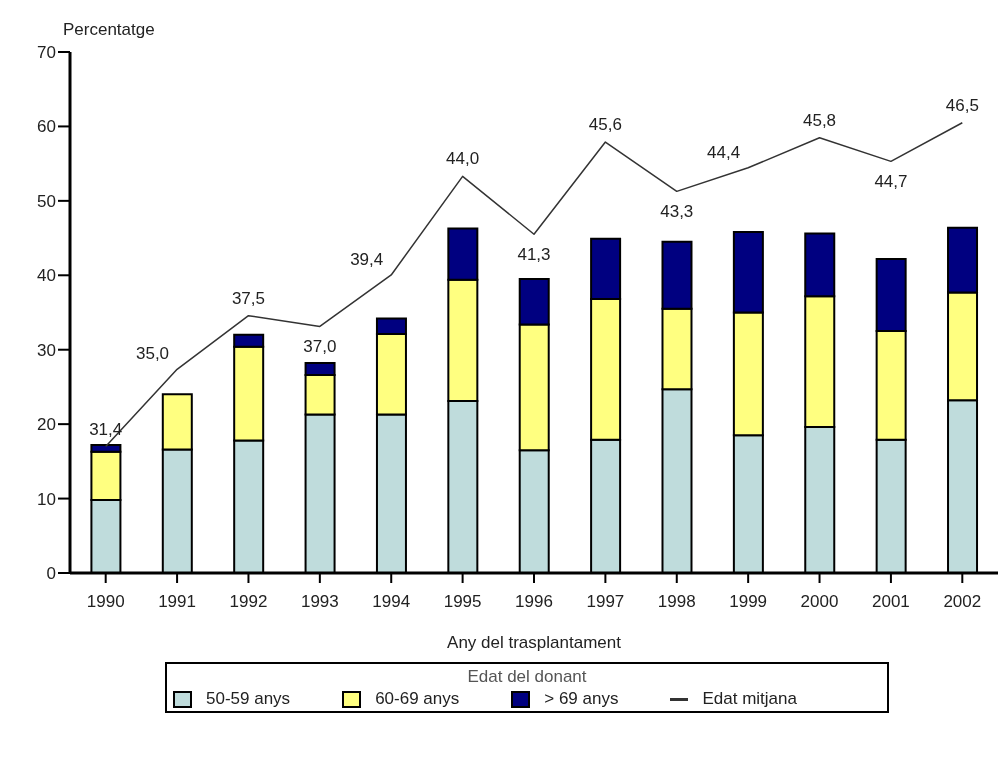  I want to click on y-tick-label: 30, so click(46, 350).